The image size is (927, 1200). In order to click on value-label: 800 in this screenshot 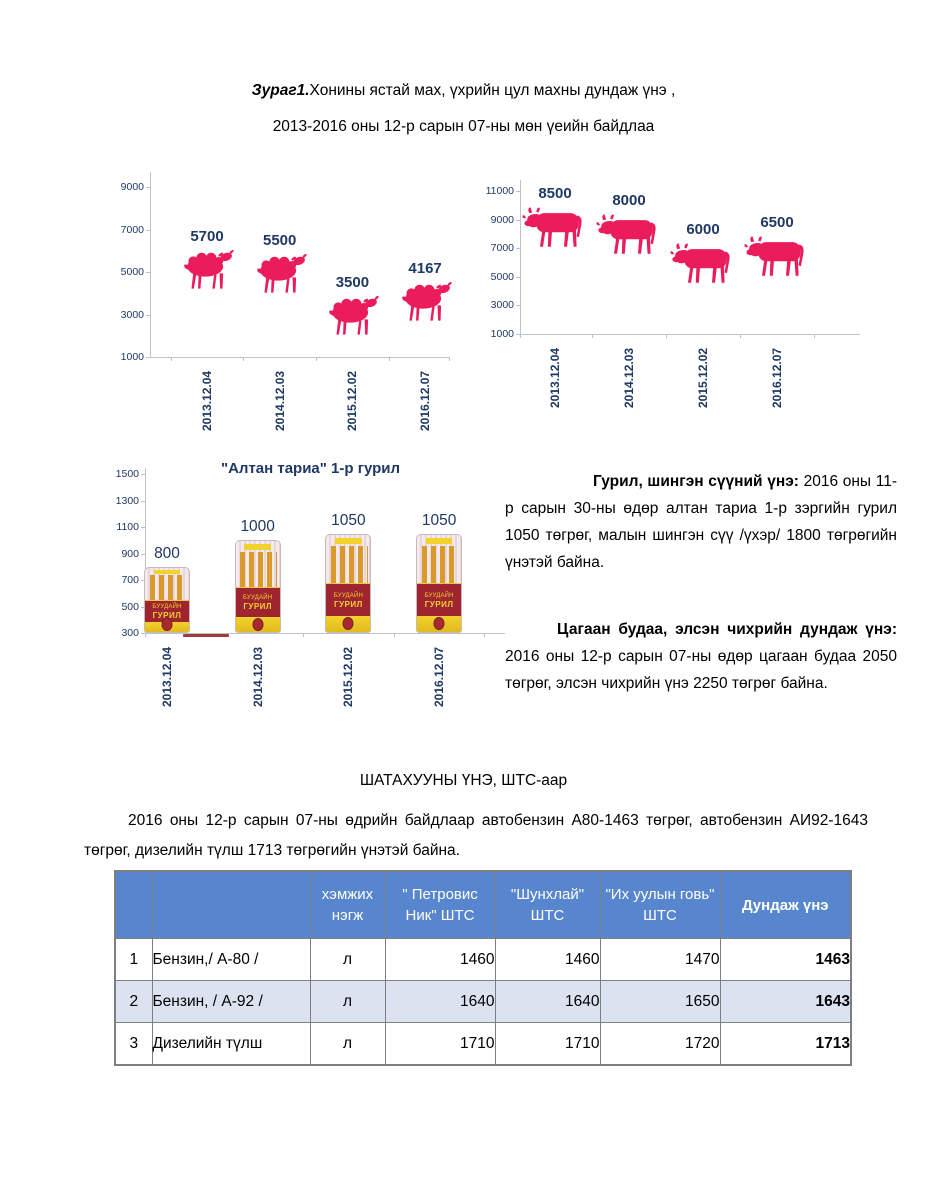, I will do `click(167, 553)`.